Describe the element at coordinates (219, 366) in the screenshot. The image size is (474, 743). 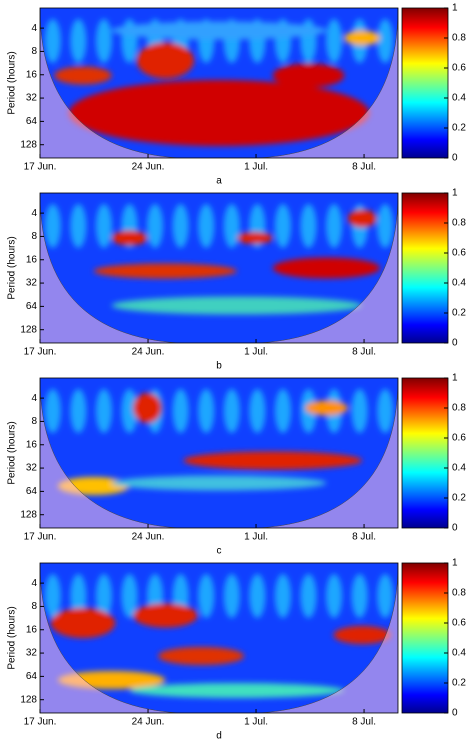
I see `panel-label: b` at that location.